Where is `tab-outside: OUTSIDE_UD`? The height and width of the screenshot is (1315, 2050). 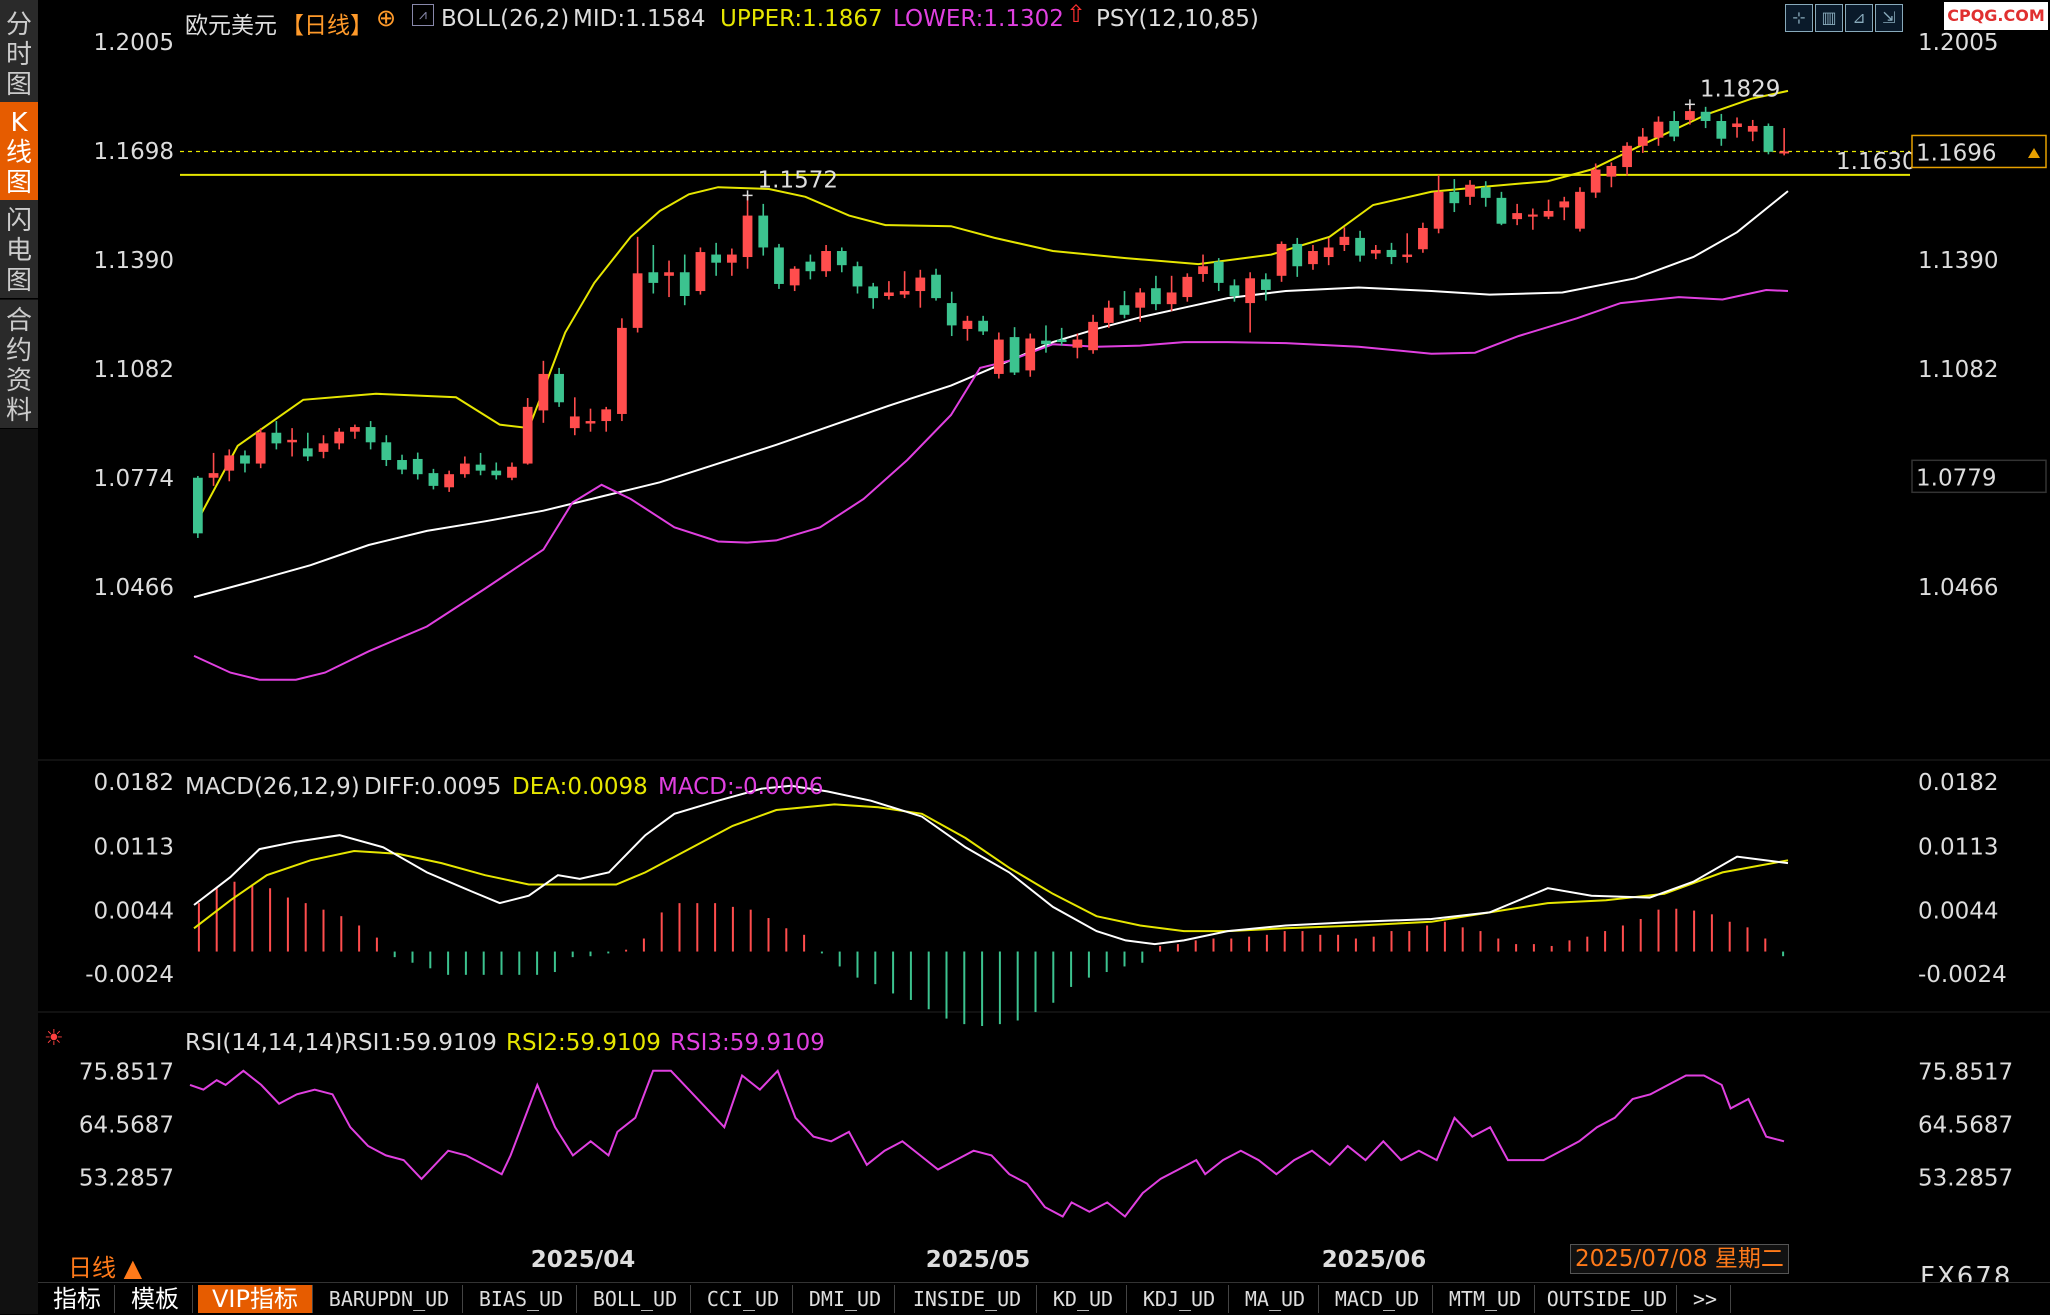
tab-outside: OUTSIDE_UD is located at coordinates (1607, 1299).